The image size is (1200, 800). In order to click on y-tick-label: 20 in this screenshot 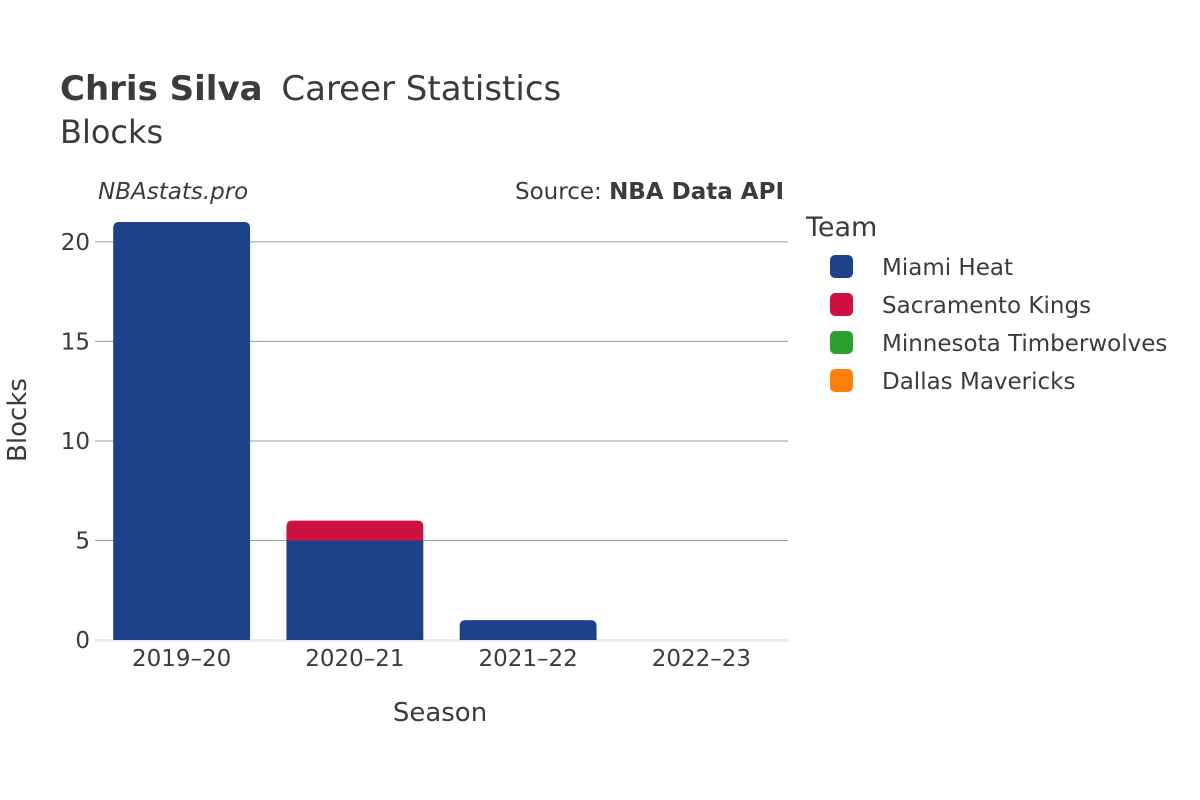, I will do `click(75, 243)`.